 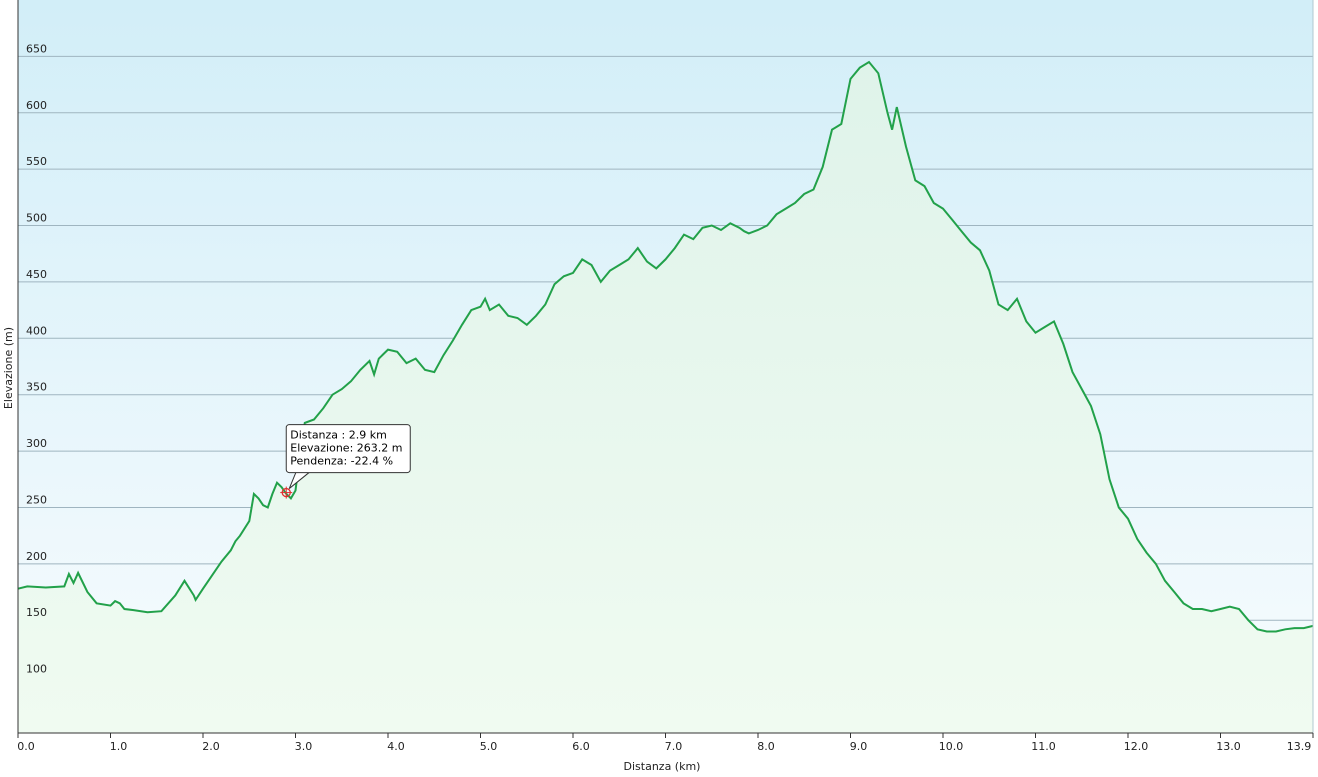 I want to click on x-tick-label: 4.0, so click(x=396, y=746).